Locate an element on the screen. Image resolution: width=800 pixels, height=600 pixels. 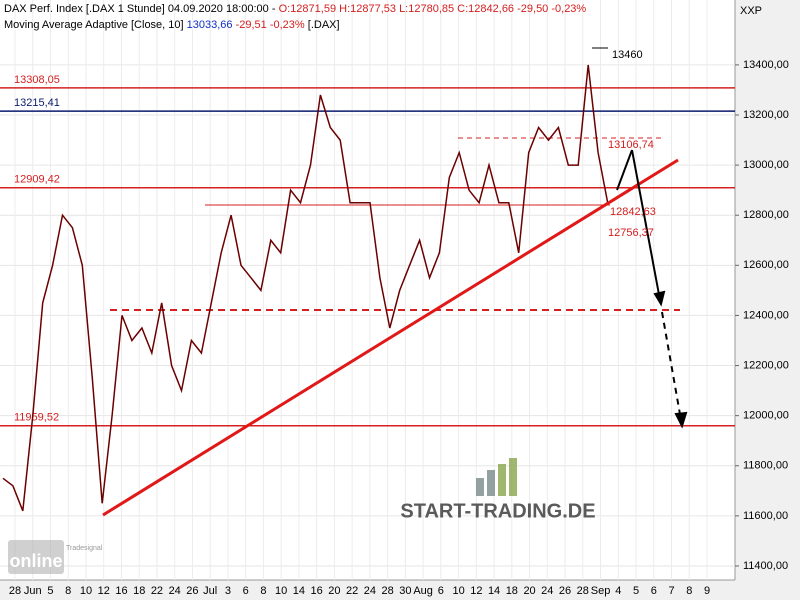
y-tick-label: 13200,00 is located at coordinates (766, 115).